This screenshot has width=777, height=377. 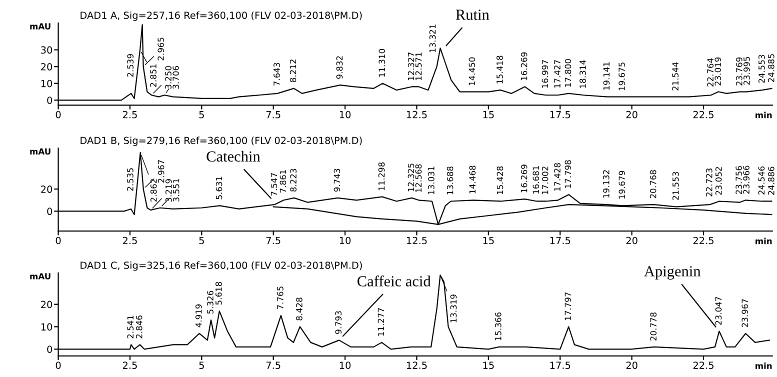 What do you see at coordinates (381, 176) in the screenshot?
I see `annotation: 11.298` at bounding box center [381, 176].